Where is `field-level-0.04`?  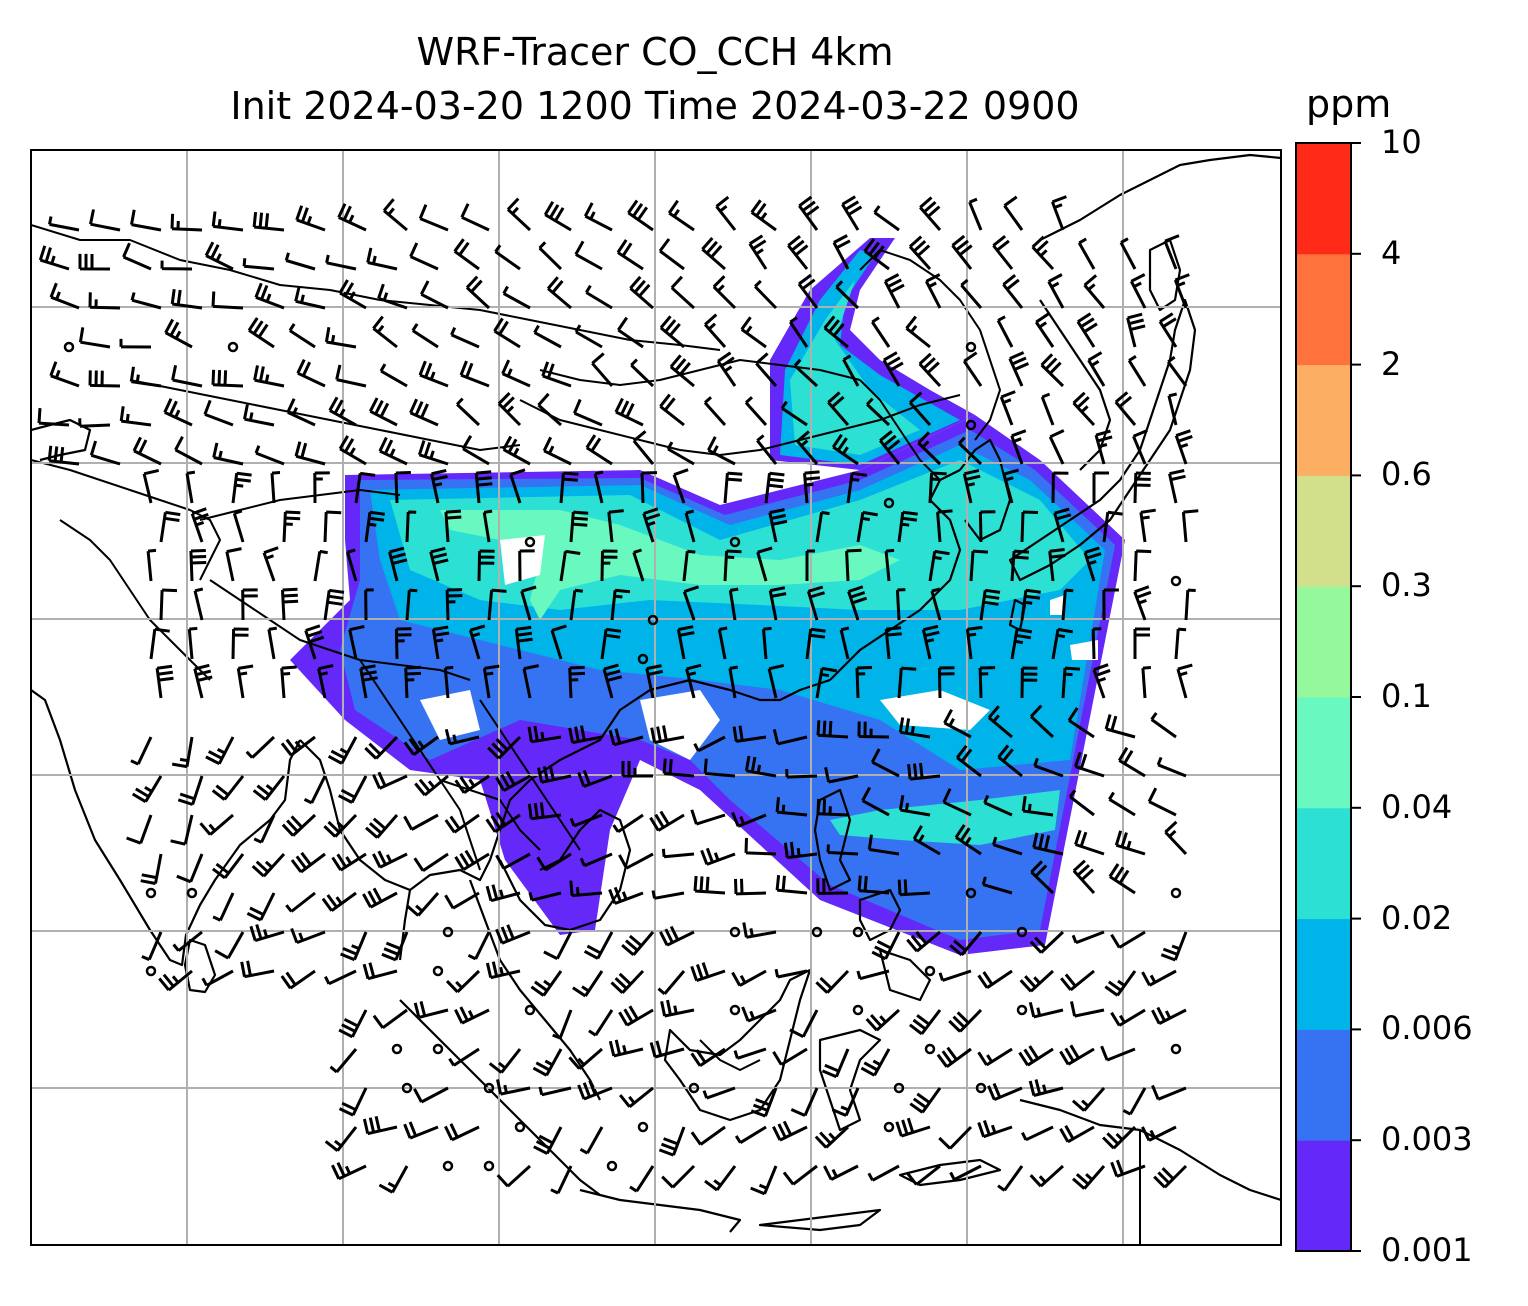 field-level-0.04 is located at coordinates (670, 565).